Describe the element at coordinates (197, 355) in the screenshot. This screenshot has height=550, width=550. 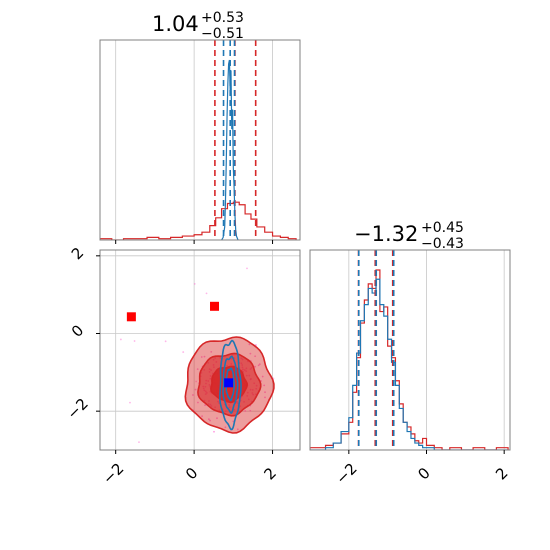
I see `contour-layer` at that location.